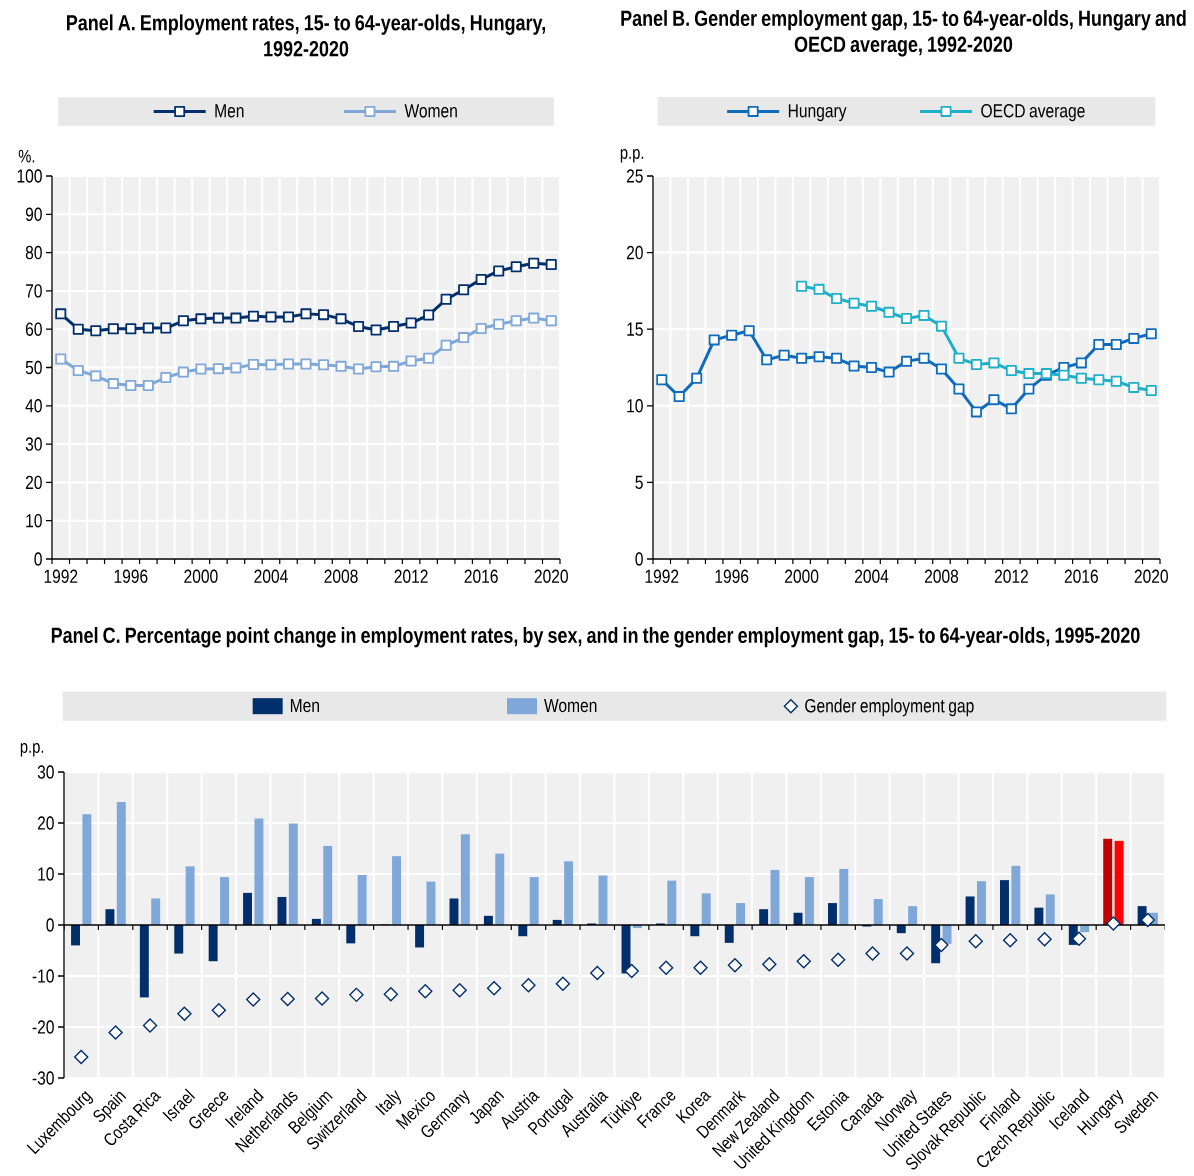 This screenshot has height=1176, width=1194. I want to click on y-tick-label: -20, so click(43, 1027).